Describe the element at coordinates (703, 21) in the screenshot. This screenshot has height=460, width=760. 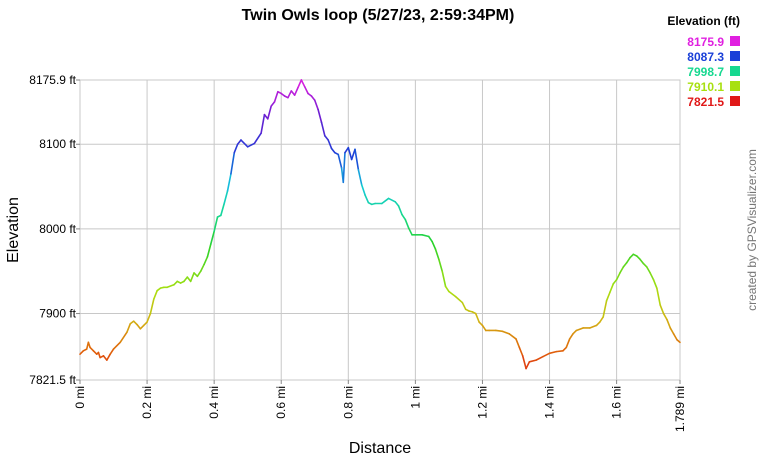
I see `legend-title: Elevation (ft)` at that location.